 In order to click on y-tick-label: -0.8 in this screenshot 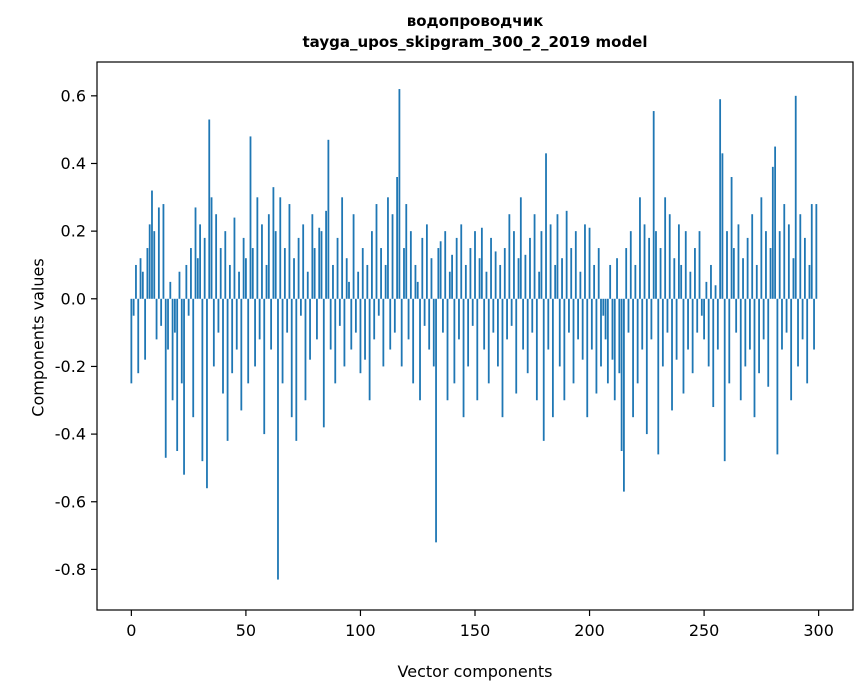, I will do `click(70, 569)`.